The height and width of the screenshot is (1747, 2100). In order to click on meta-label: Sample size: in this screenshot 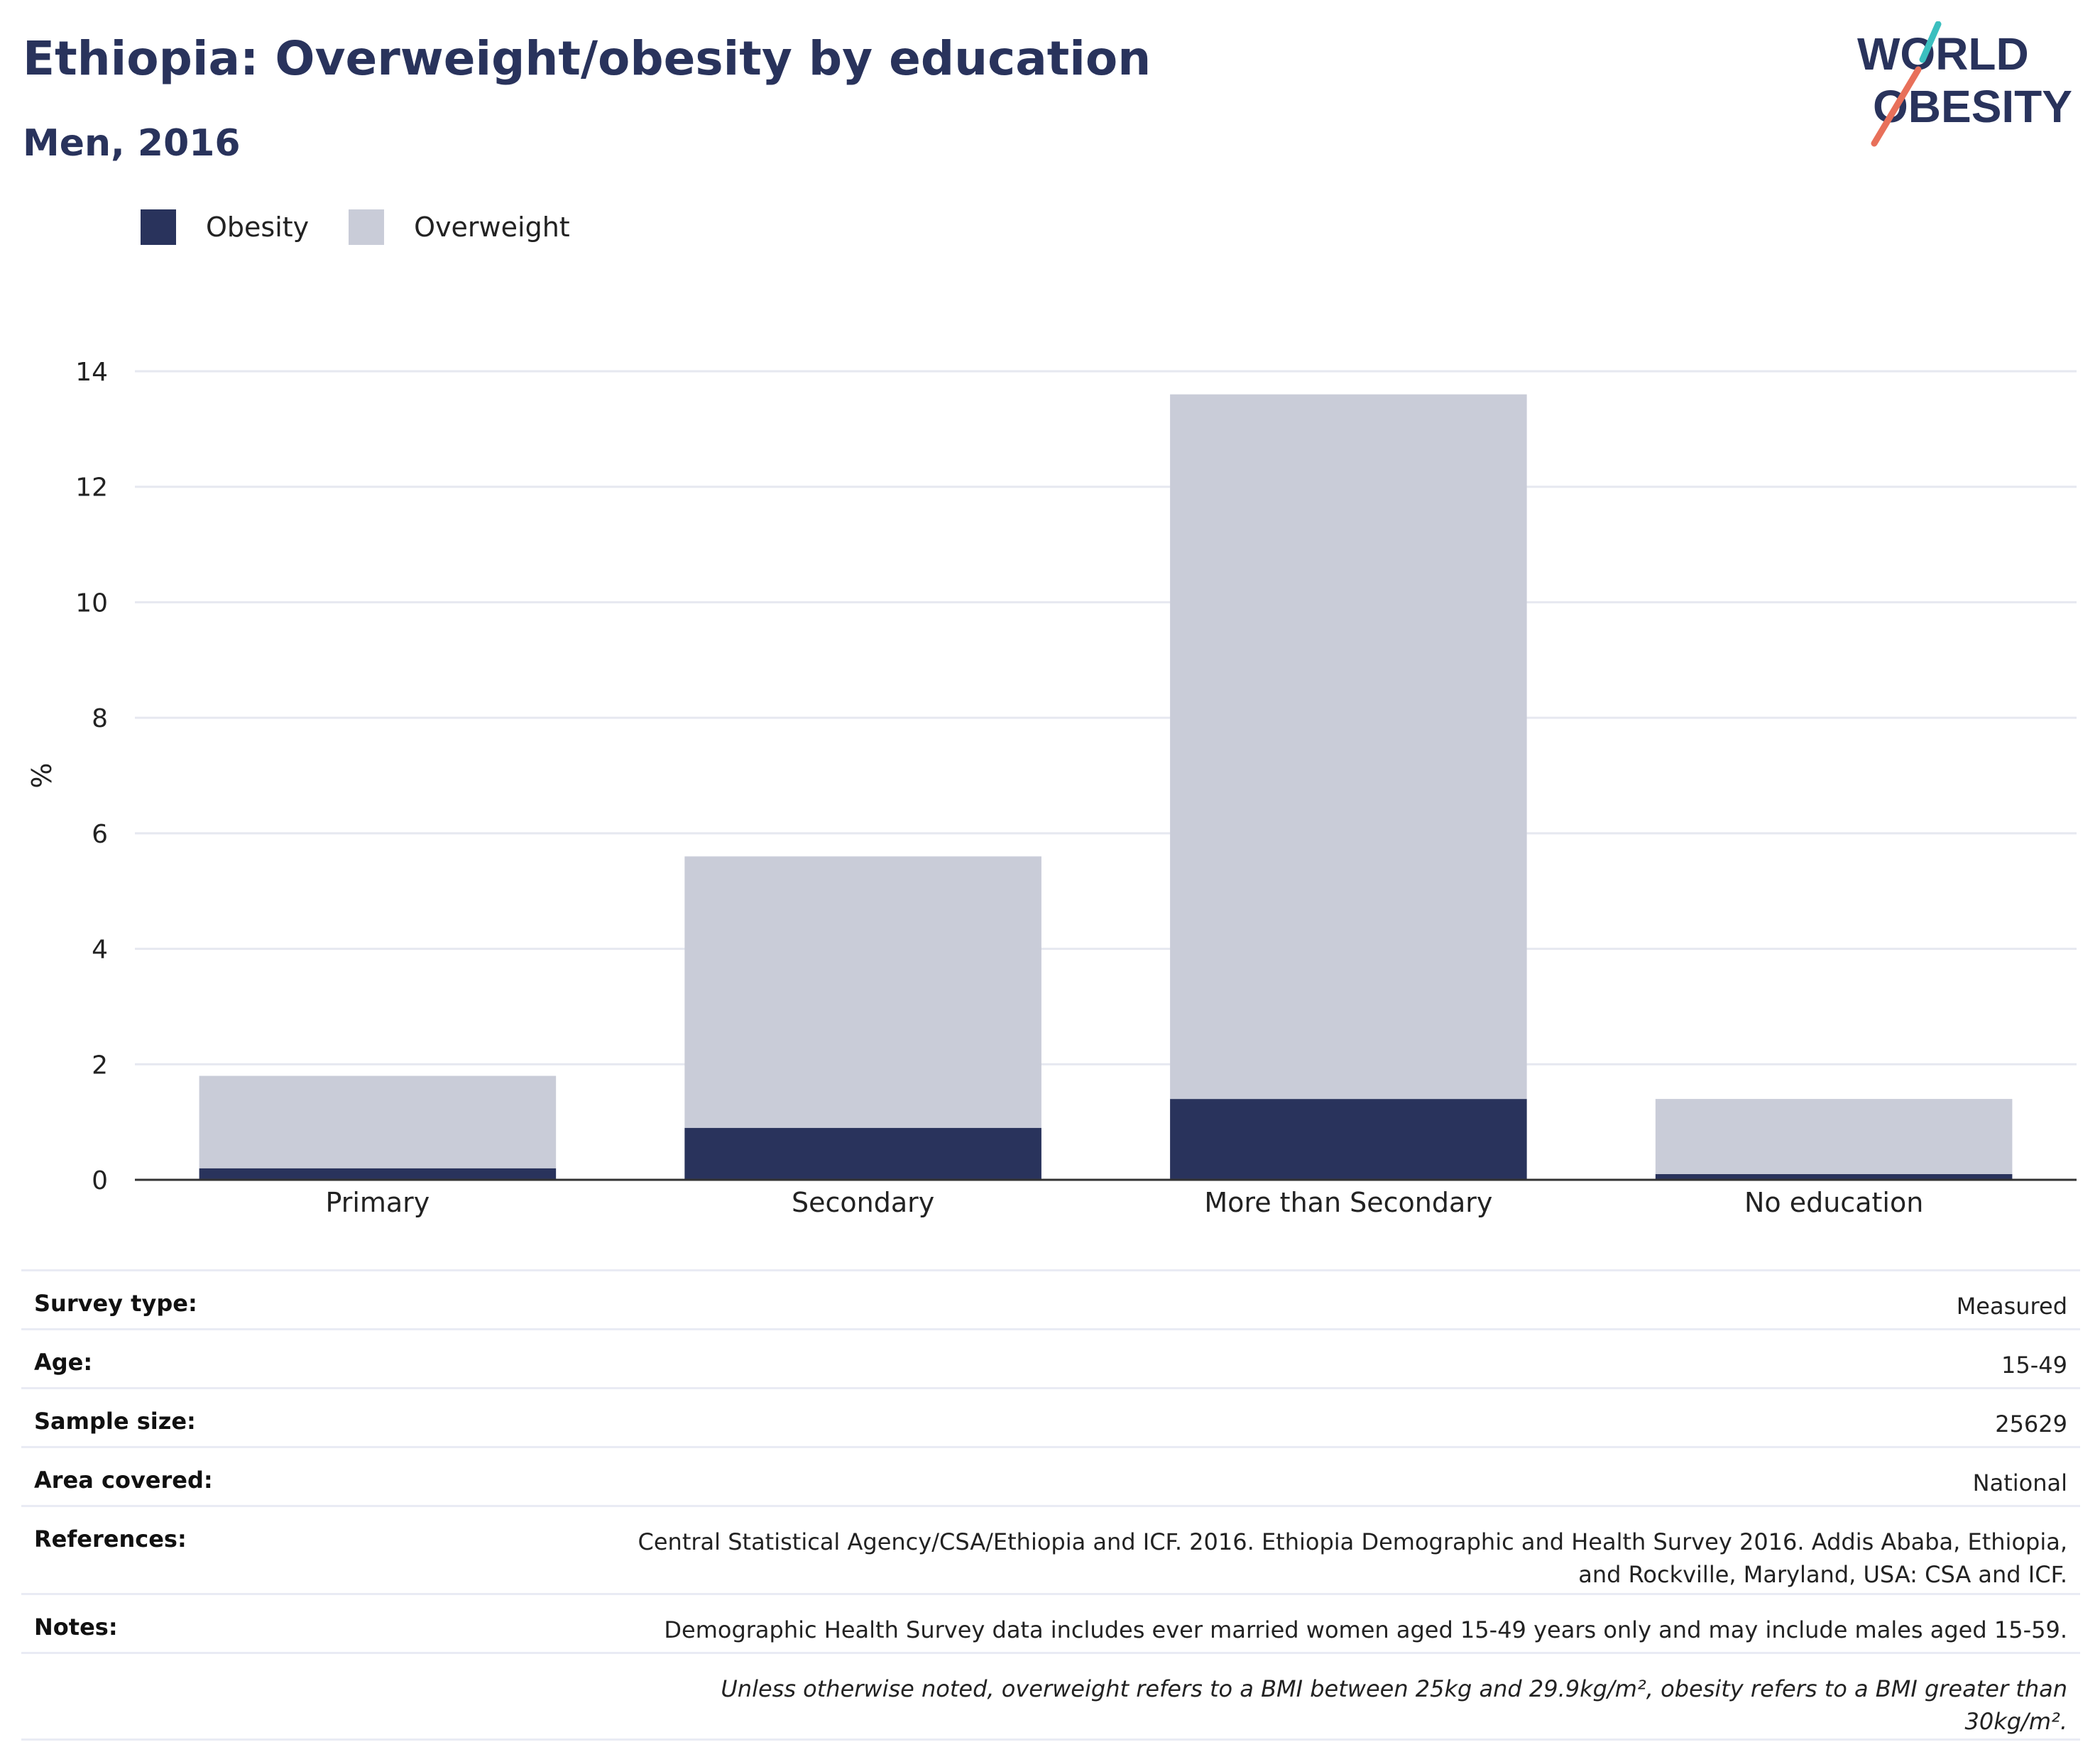, I will do `click(115, 1421)`.